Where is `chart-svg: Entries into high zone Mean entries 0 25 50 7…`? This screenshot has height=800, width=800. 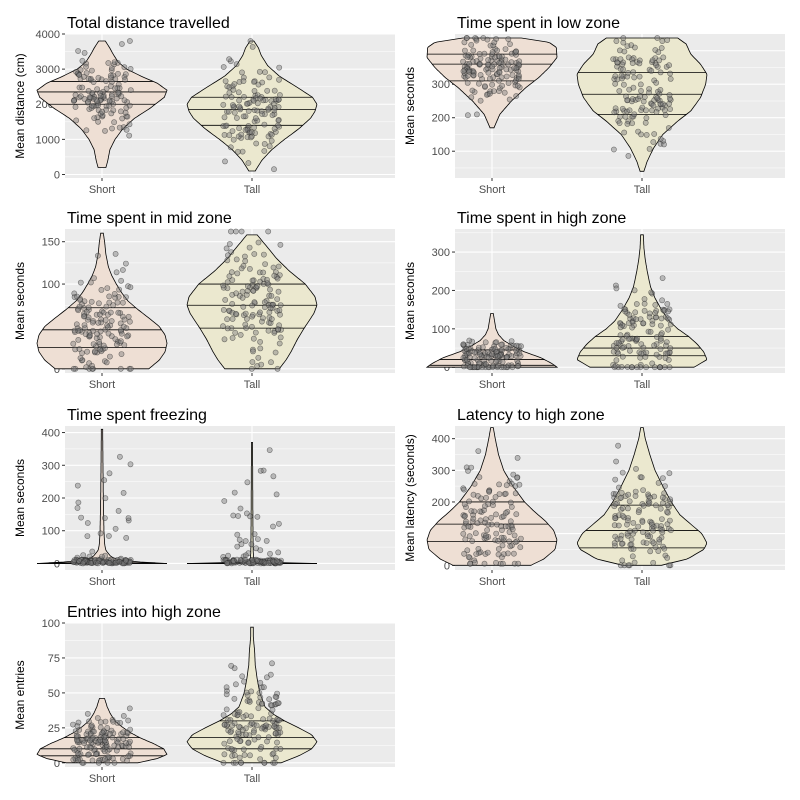 chart-svg: Entries into high zone Mean entries 0 25 50 7… is located at coordinates (204, 694).